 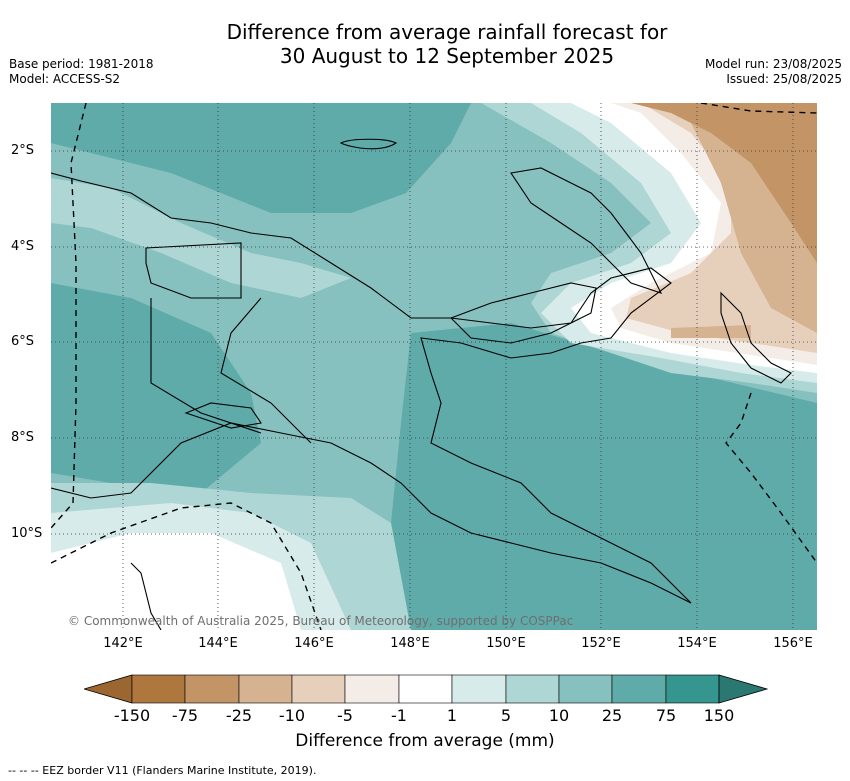 I want to click on colorbar, so click(x=426, y=689).